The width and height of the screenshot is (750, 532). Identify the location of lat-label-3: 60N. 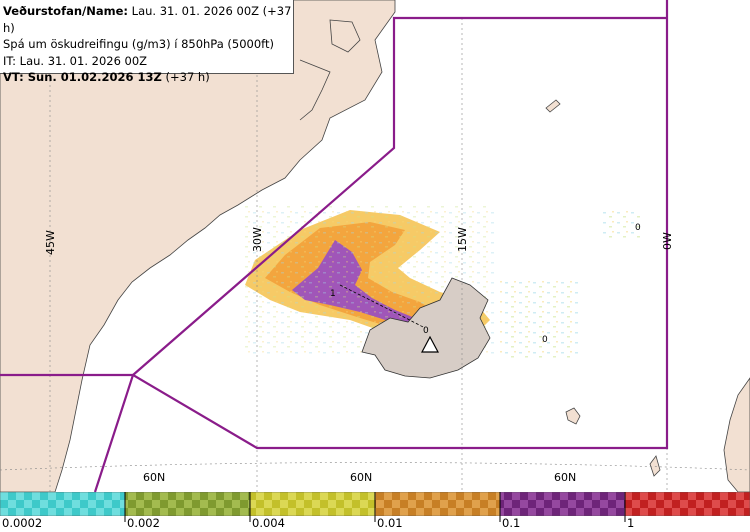
(565, 477).